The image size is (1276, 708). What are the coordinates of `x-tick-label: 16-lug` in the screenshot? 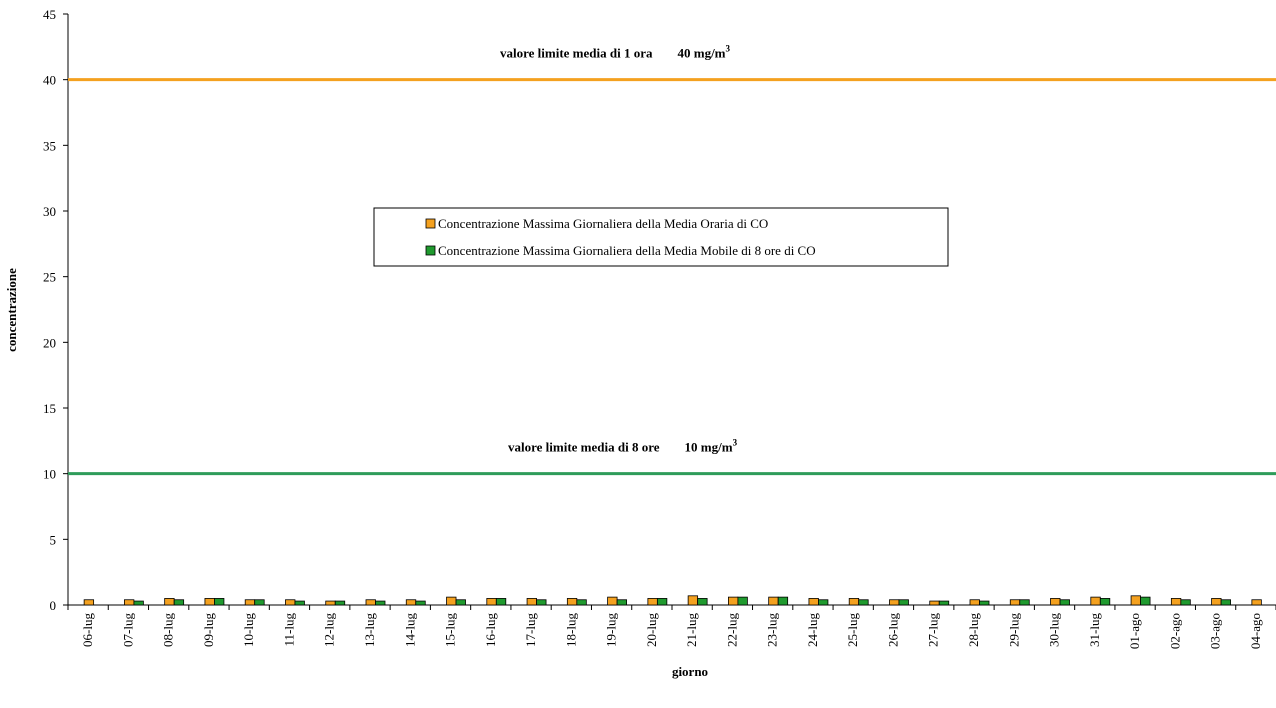 It's located at (490, 630).